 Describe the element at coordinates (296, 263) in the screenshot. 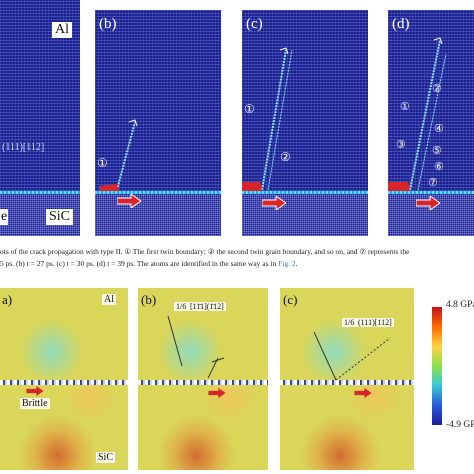

I see `caption-text-end: .` at that location.